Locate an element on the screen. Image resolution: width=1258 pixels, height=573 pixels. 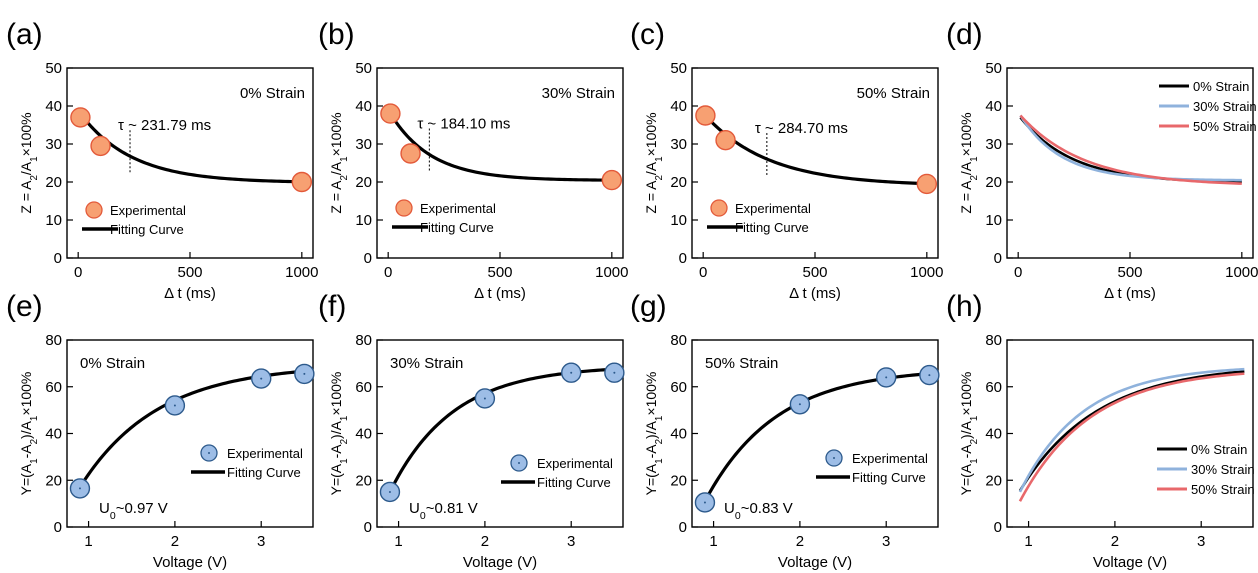
tau-label: τ ~ 231.79 ms is located at coordinates (164, 125).